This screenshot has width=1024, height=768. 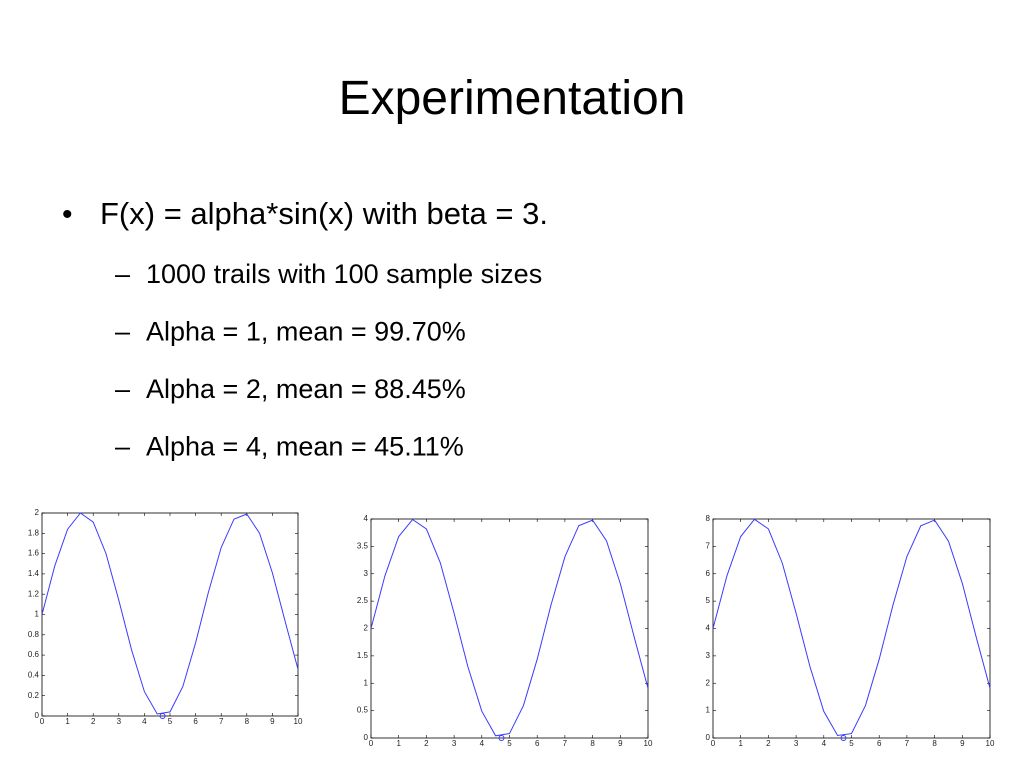 What do you see at coordinates (512, 98) in the screenshot?
I see `slide-title: Experimentation` at bounding box center [512, 98].